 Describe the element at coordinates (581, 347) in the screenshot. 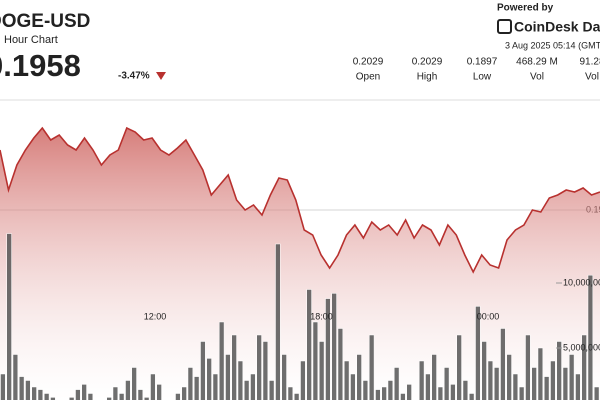

I see `y2-tick-label: 5,000,000` at that location.